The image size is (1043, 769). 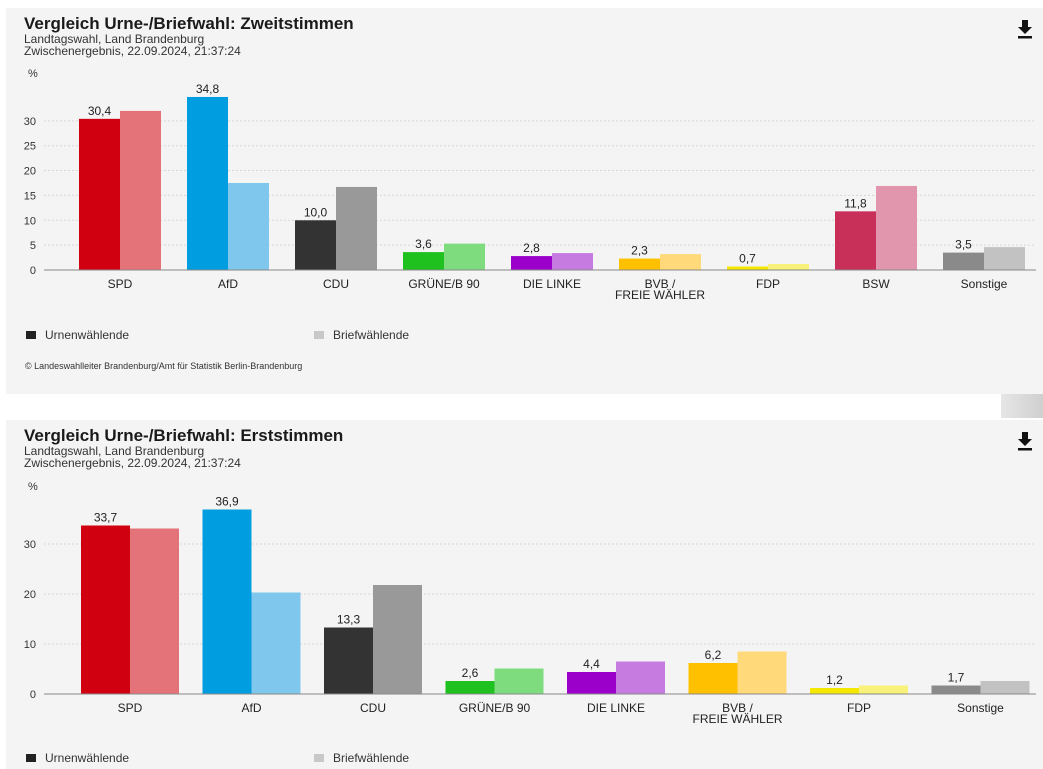 I want to click on data-label: 2,3, so click(x=639, y=251).